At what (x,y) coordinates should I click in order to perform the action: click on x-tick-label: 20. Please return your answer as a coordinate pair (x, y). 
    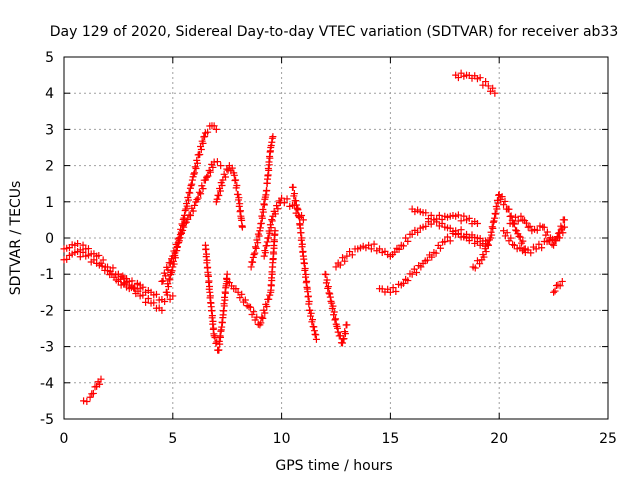
    Looking at the image, I should click on (499, 439).